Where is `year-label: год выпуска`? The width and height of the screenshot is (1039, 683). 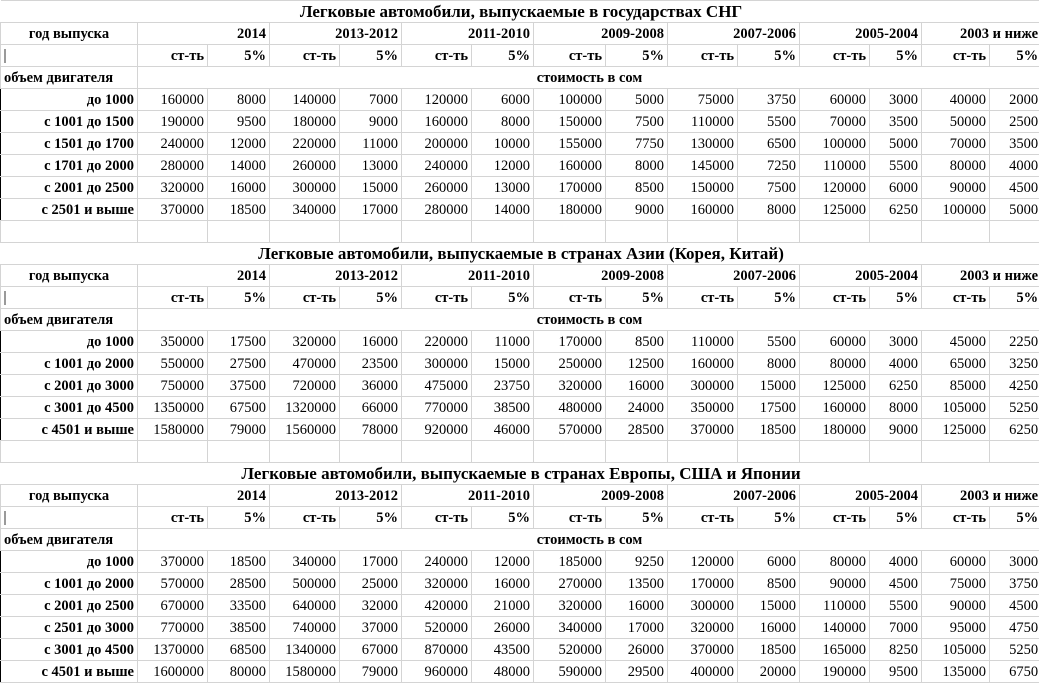
year-label: год выпуска is located at coordinates (69, 34).